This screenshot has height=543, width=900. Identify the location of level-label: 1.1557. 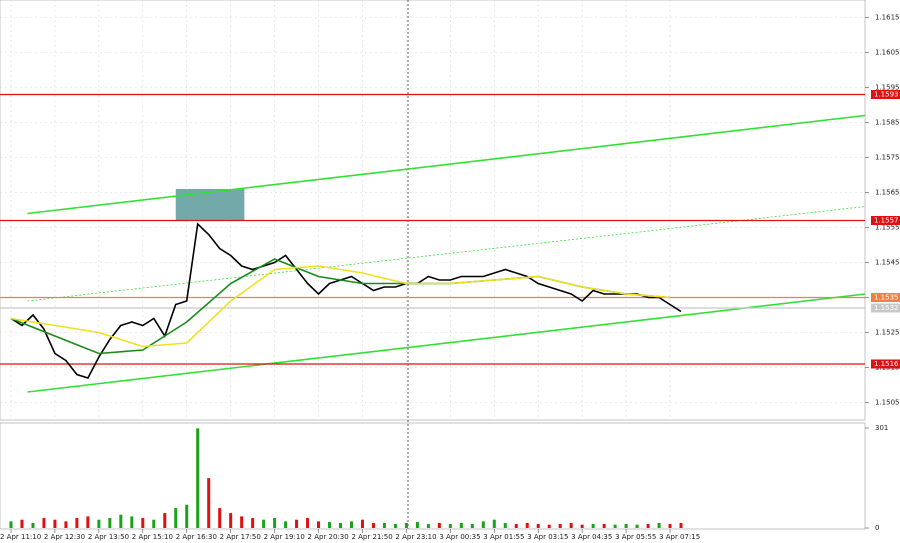
(886, 221).